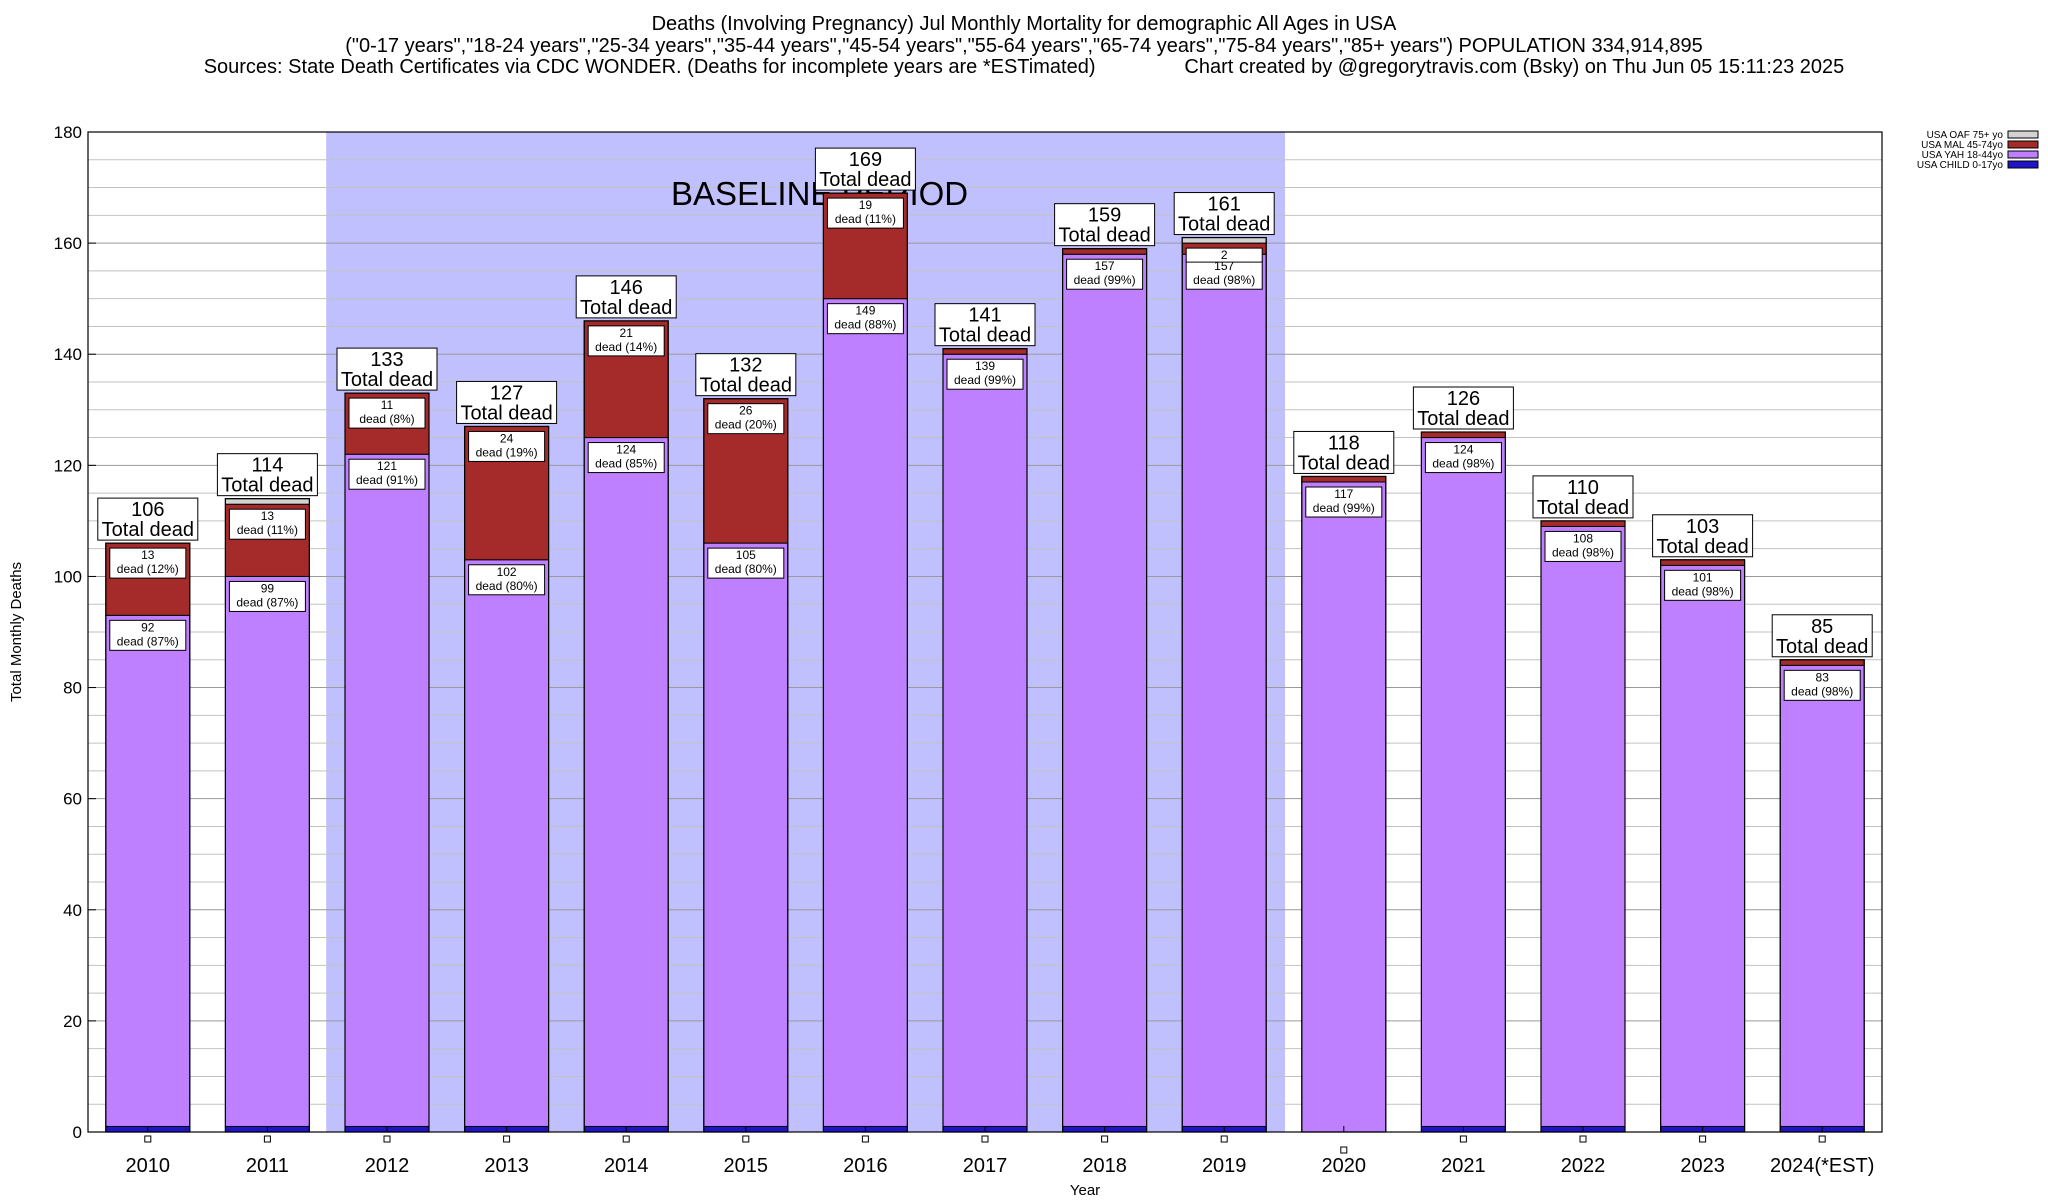 The height and width of the screenshot is (1200, 2048). What do you see at coordinates (1822, 1166) in the screenshot?
I see `x-tick-label: 2024(*EST)` at bounding box center [1822, 1166].